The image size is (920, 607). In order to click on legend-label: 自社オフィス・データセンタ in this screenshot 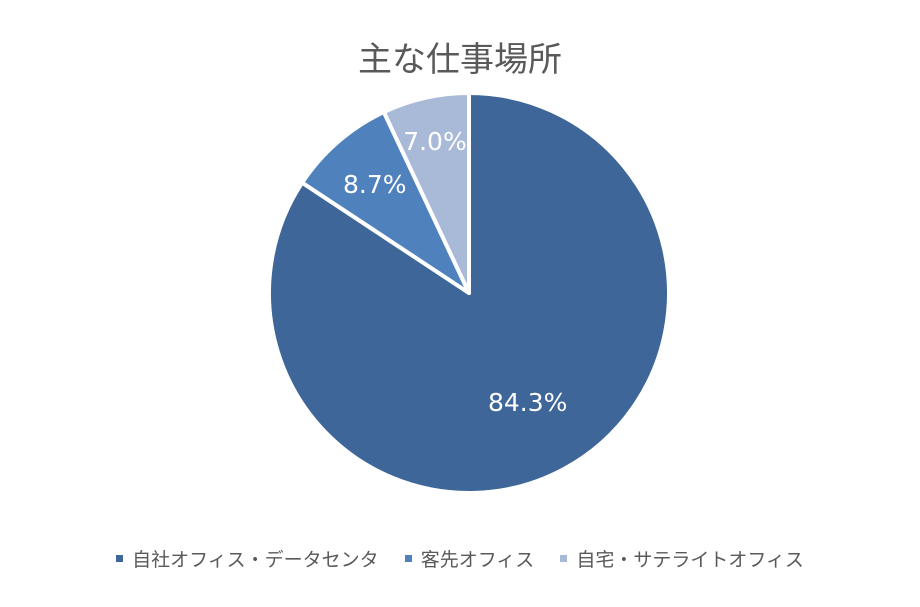, I will do `click(255, 560)`.